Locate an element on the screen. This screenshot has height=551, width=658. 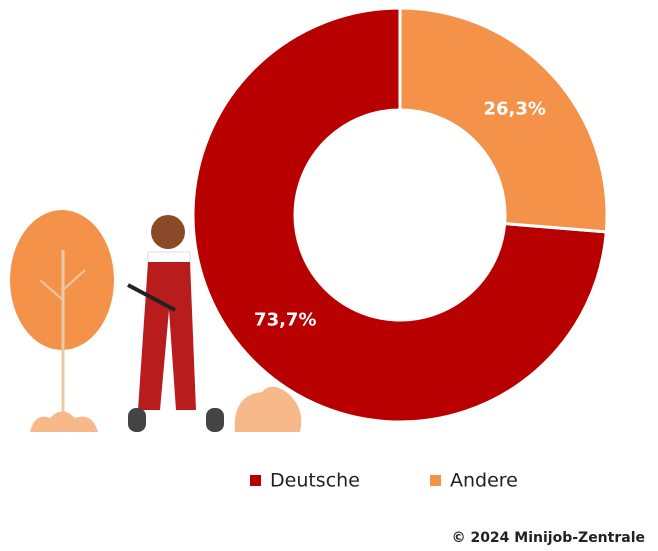
legend-label: Deutsche is located at coordinates (315, 481).